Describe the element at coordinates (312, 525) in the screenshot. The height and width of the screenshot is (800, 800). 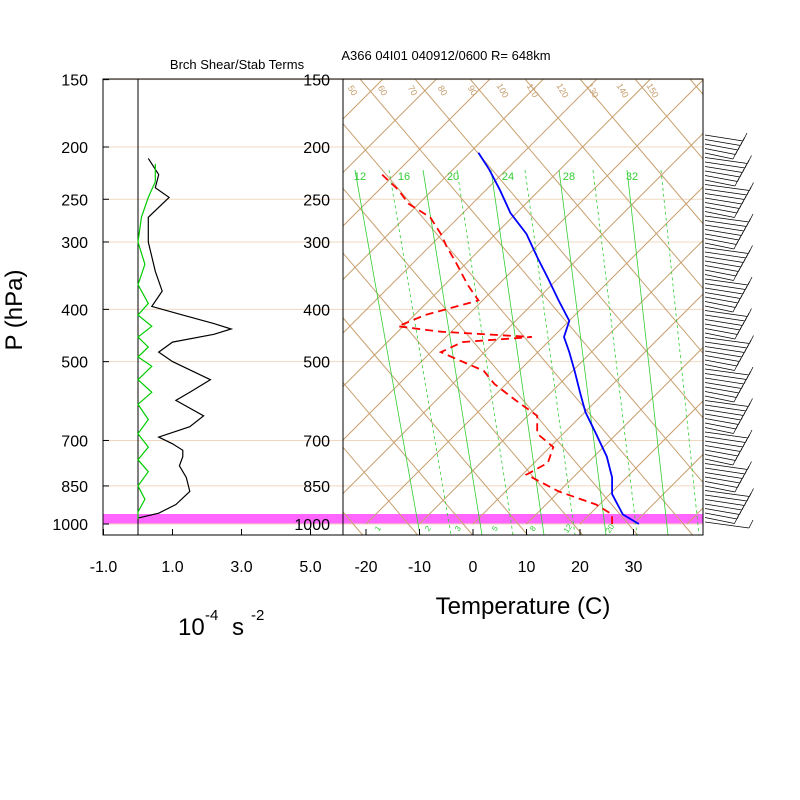
I see `y-tick-label-right: 1000` at that location.